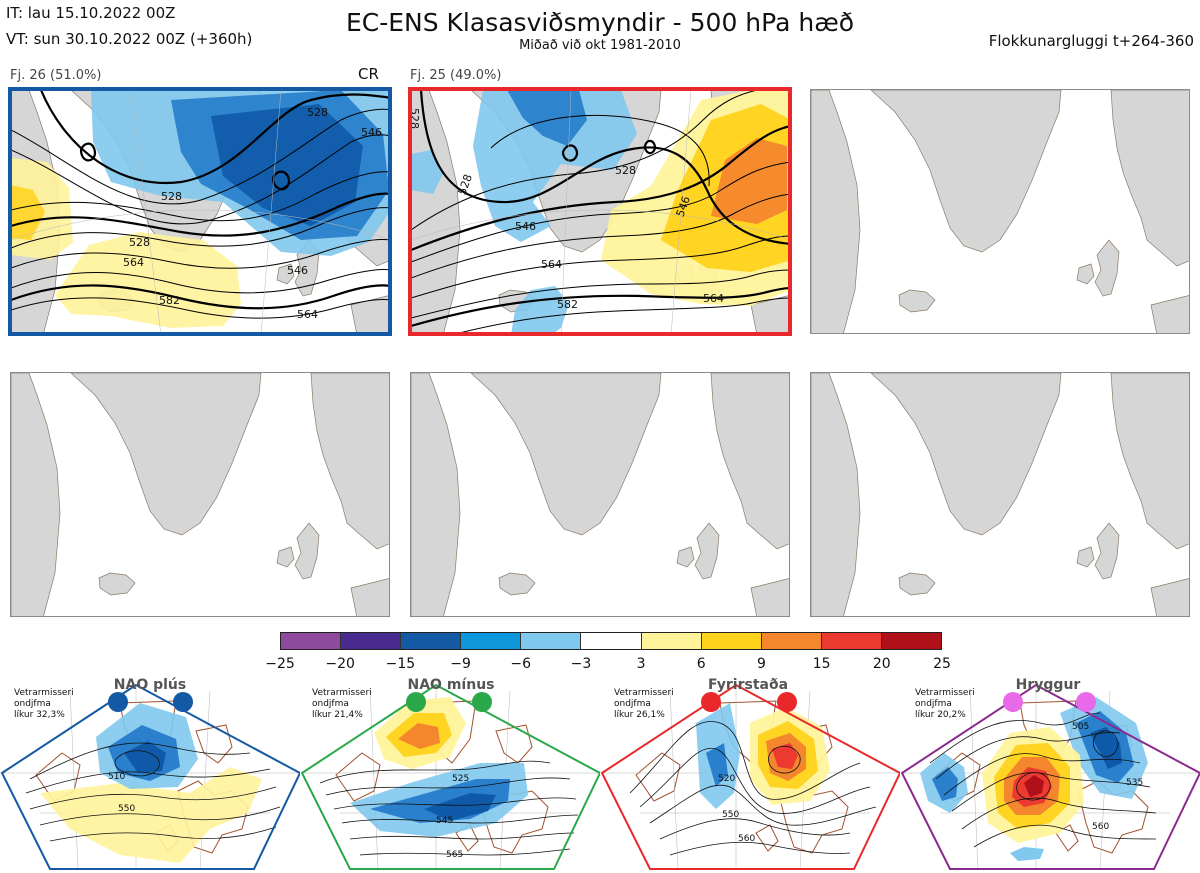  What do you see at coordinates (600, 22) in the screenshot?
I see `chart-title: EC-ENS Klasasviðsmyndir - 500 hPa hæð` at bounding box center [600, 22].